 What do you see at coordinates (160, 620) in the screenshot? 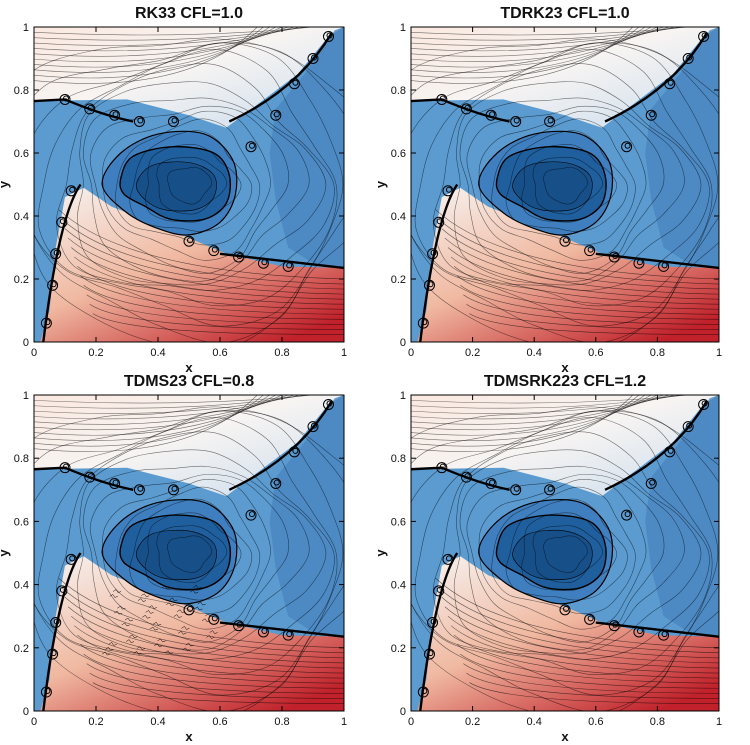
I see `oscillation-noise` at bounding box center [160, 620].